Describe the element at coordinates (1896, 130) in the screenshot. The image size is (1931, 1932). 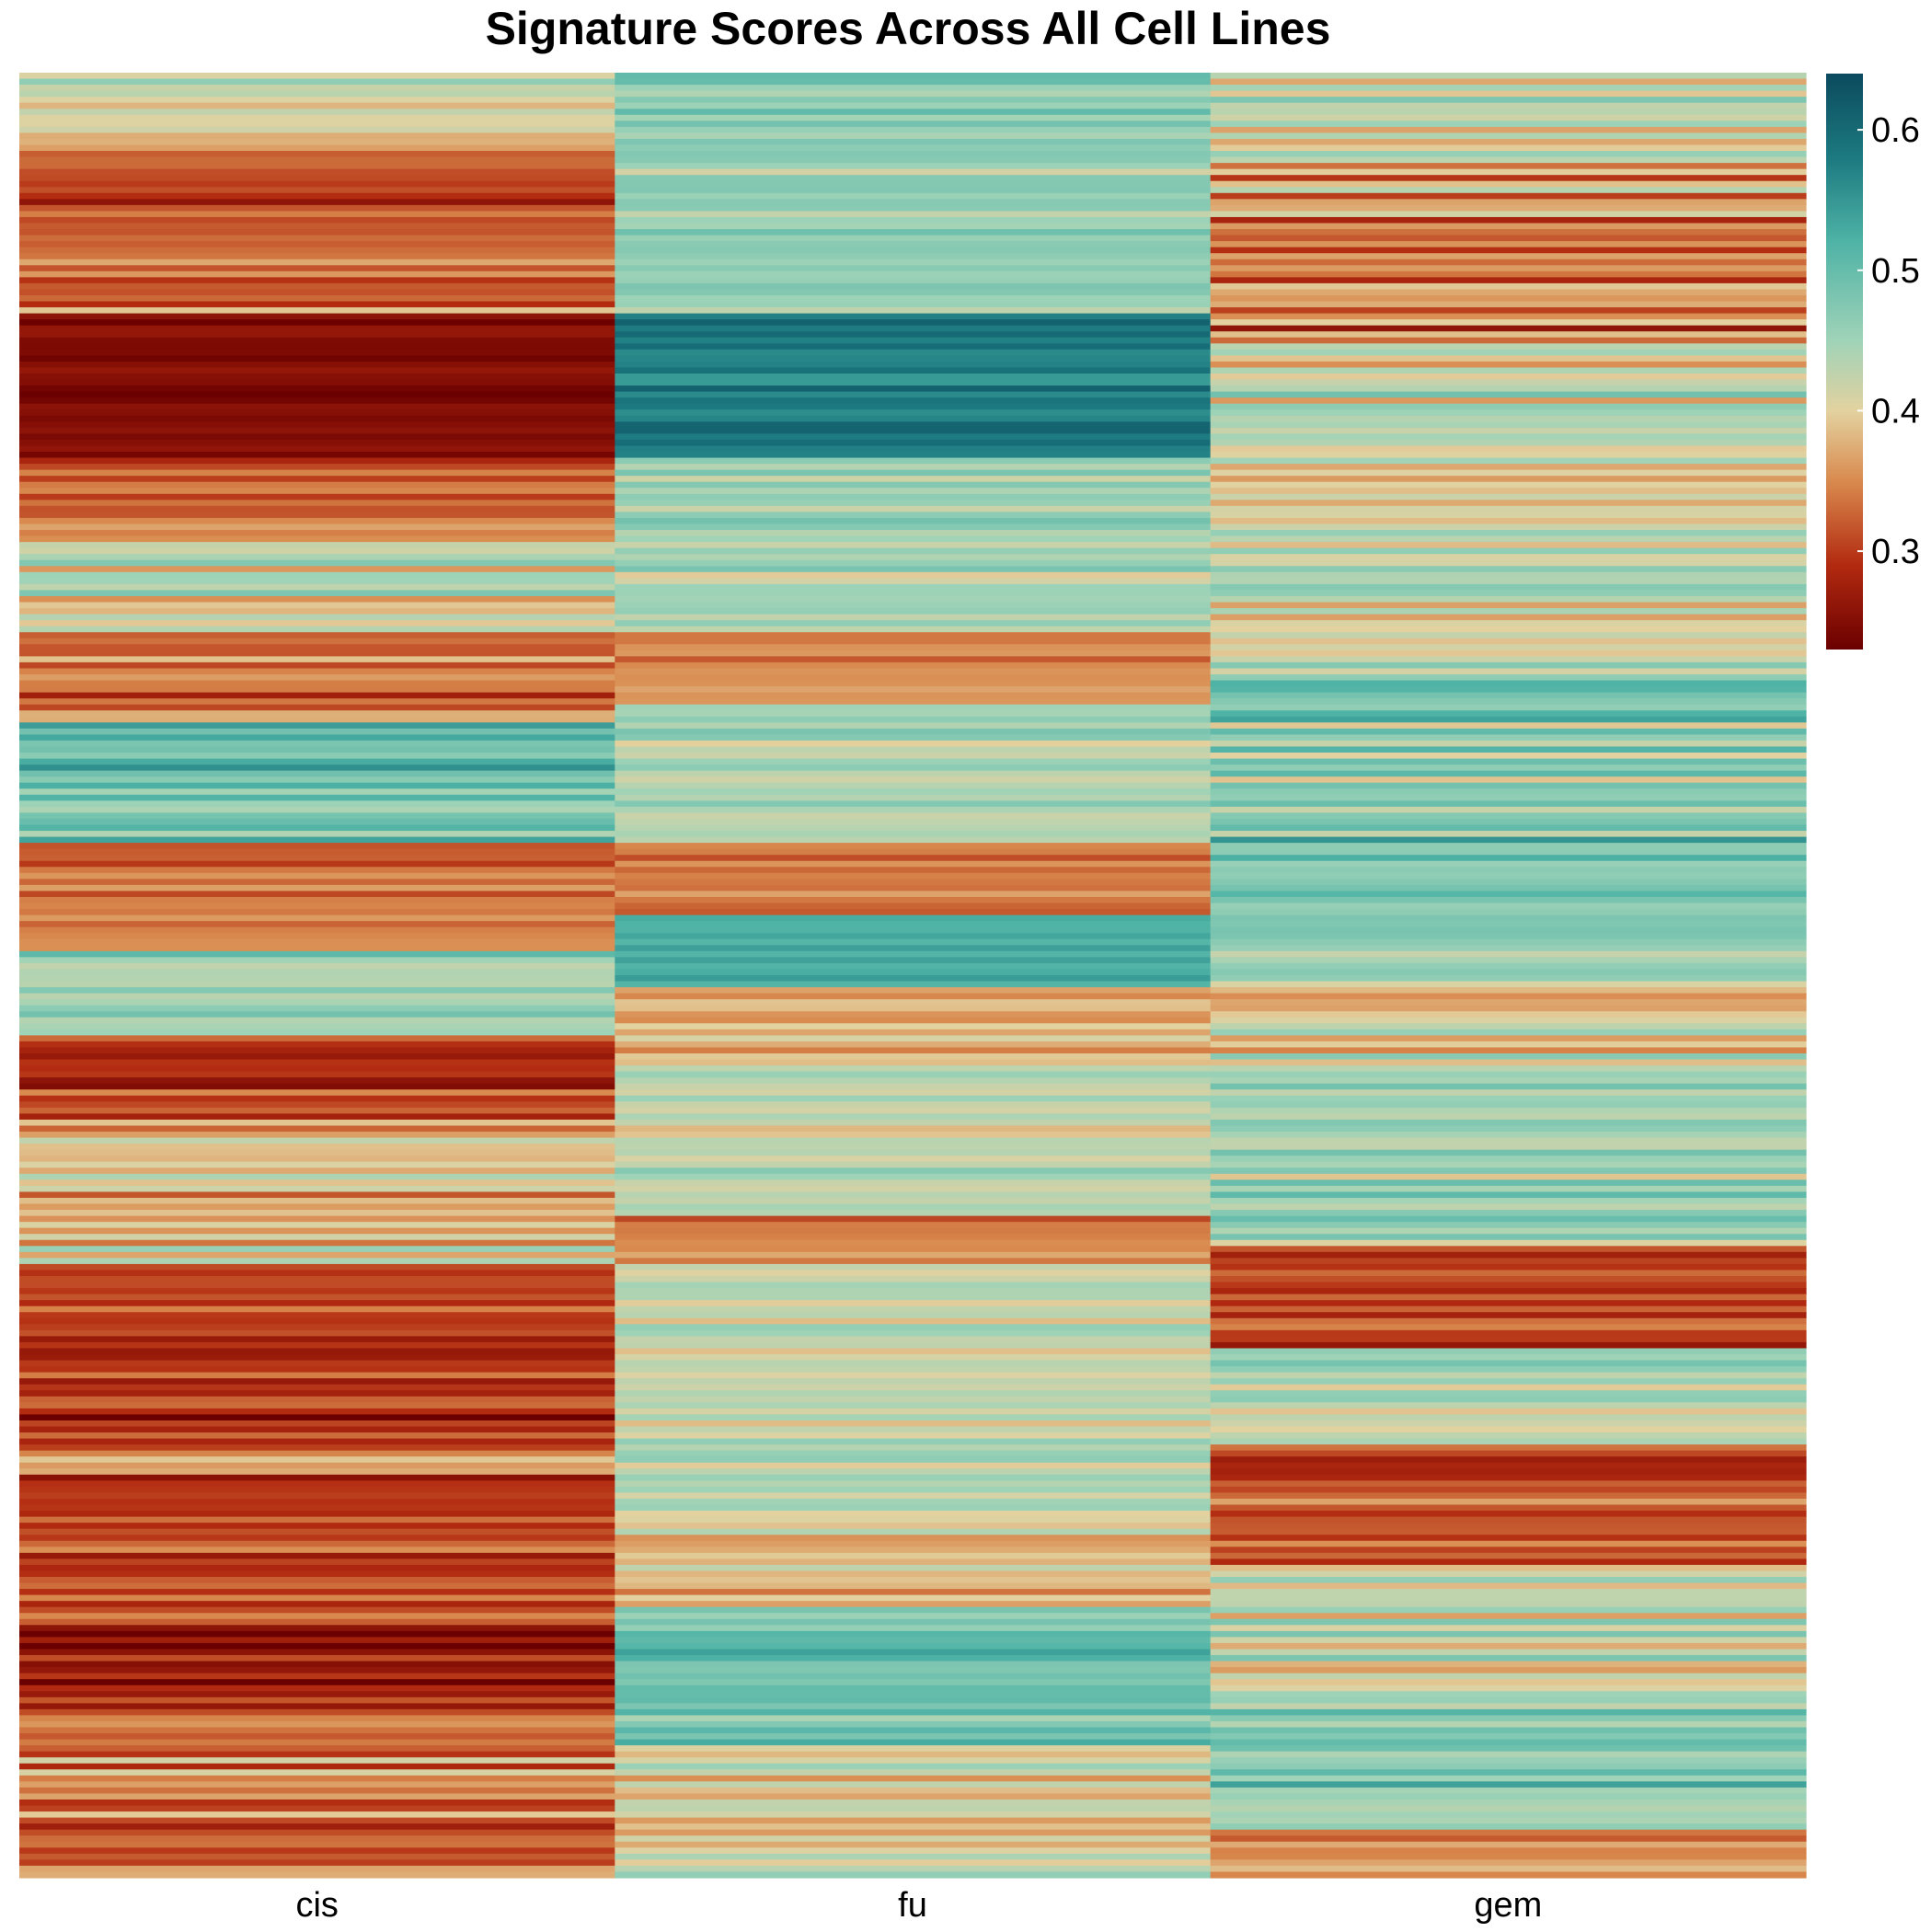
I see `color-scale-tick-label: 0.6` at that location.